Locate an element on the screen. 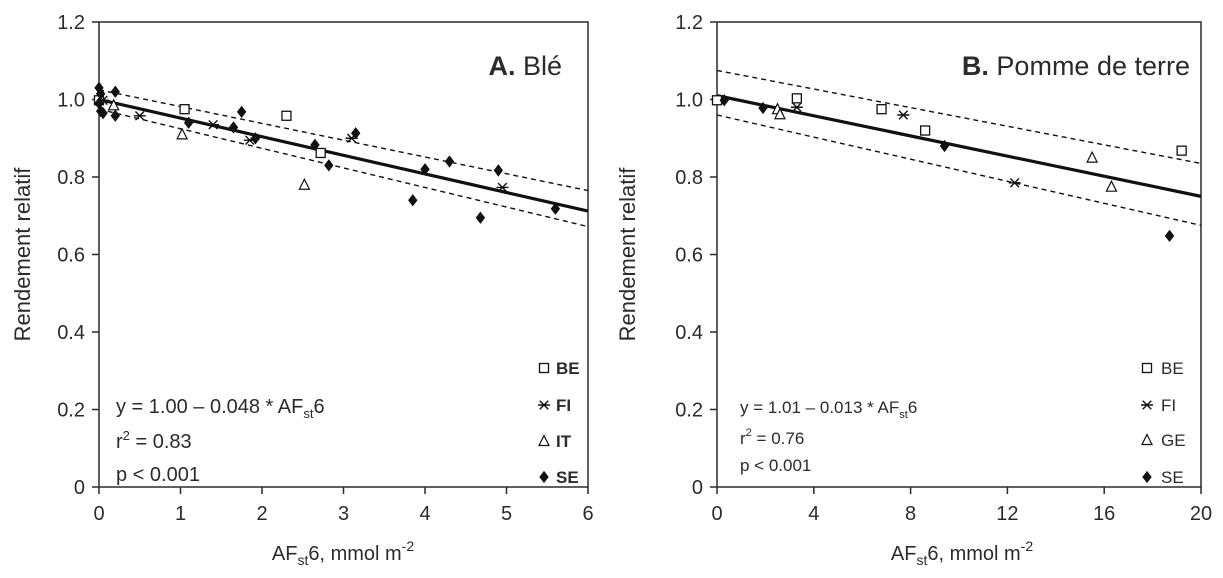 This screenshot has height=578, width=1223. series-be is located at coordinates (949, 124).